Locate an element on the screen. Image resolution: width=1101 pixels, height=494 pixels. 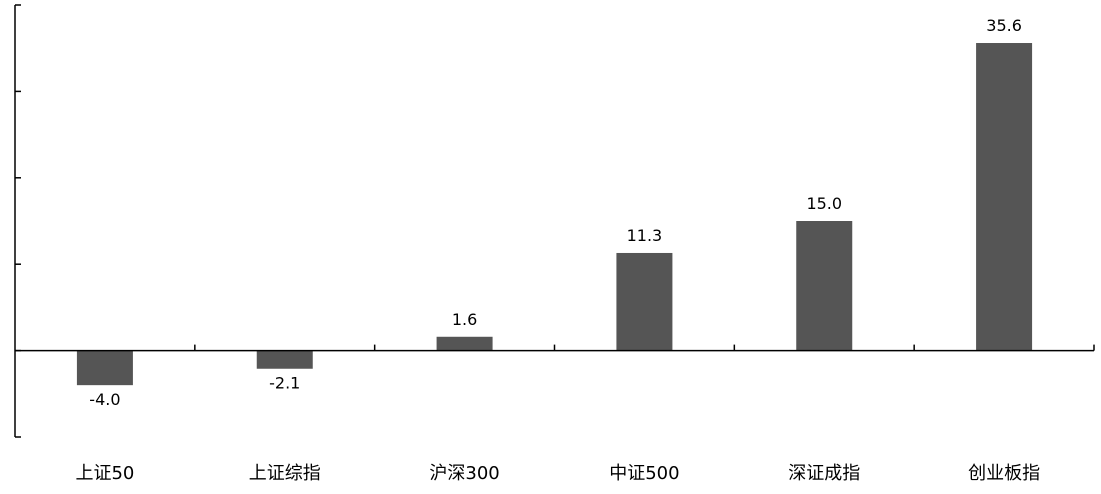
y-axis is located at coordinates (17, 221).